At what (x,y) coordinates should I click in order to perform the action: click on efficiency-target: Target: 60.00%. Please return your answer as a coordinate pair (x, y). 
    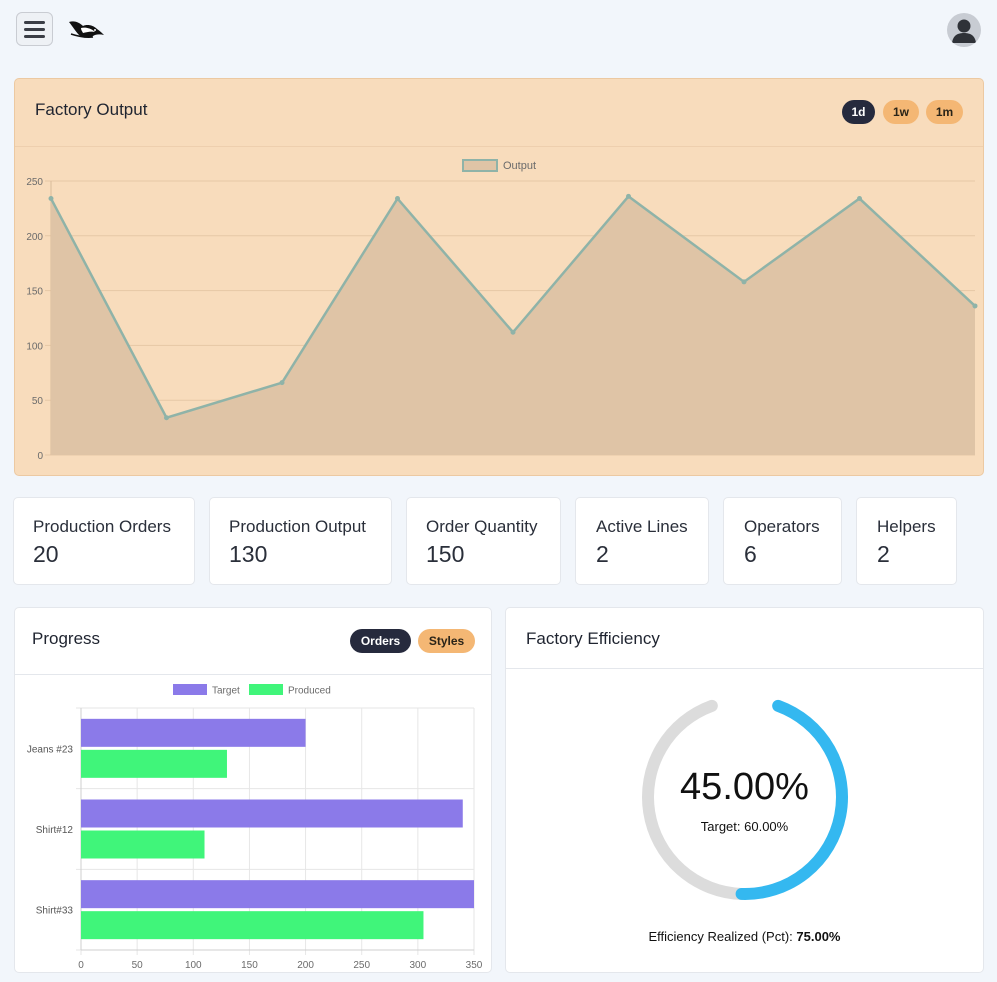
    Looking at the image, I should click on (744, 826).